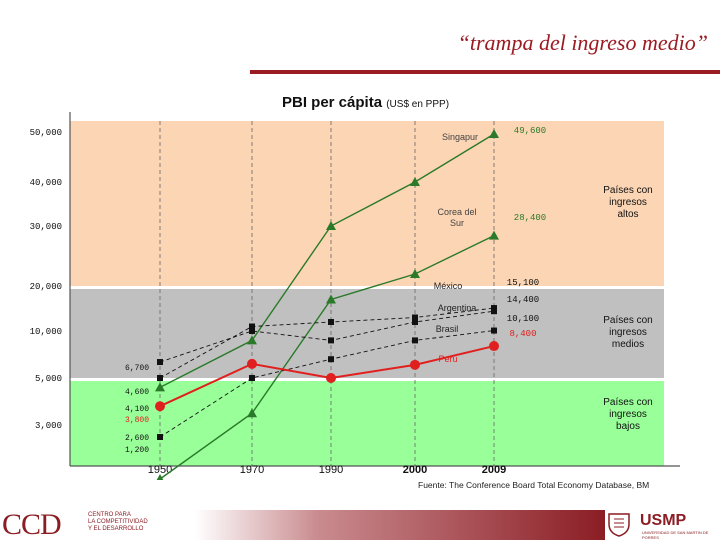 Image resolution: width=720 pixels, height=542 pixels. Describe the element at coordinates (522, 334) in the screenshot. I see `end-value-label: 8,400` at that location.